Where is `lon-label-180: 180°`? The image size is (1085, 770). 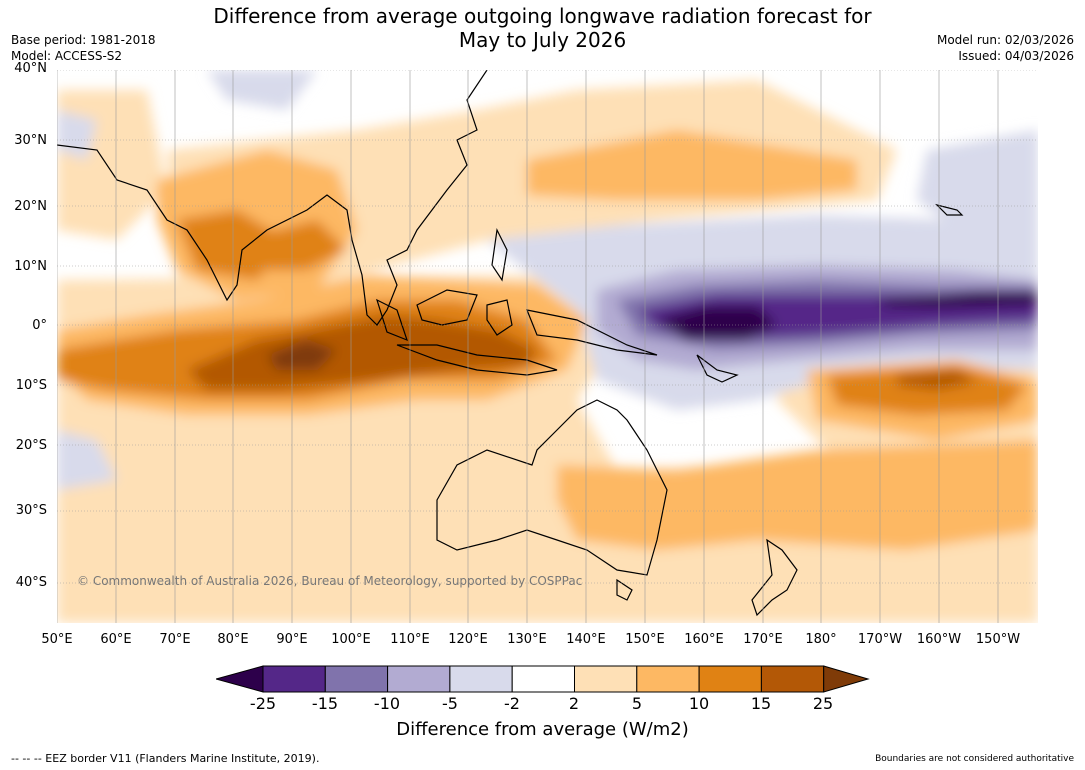
lon-label-180: 180° is located at coordinates (821, 639).